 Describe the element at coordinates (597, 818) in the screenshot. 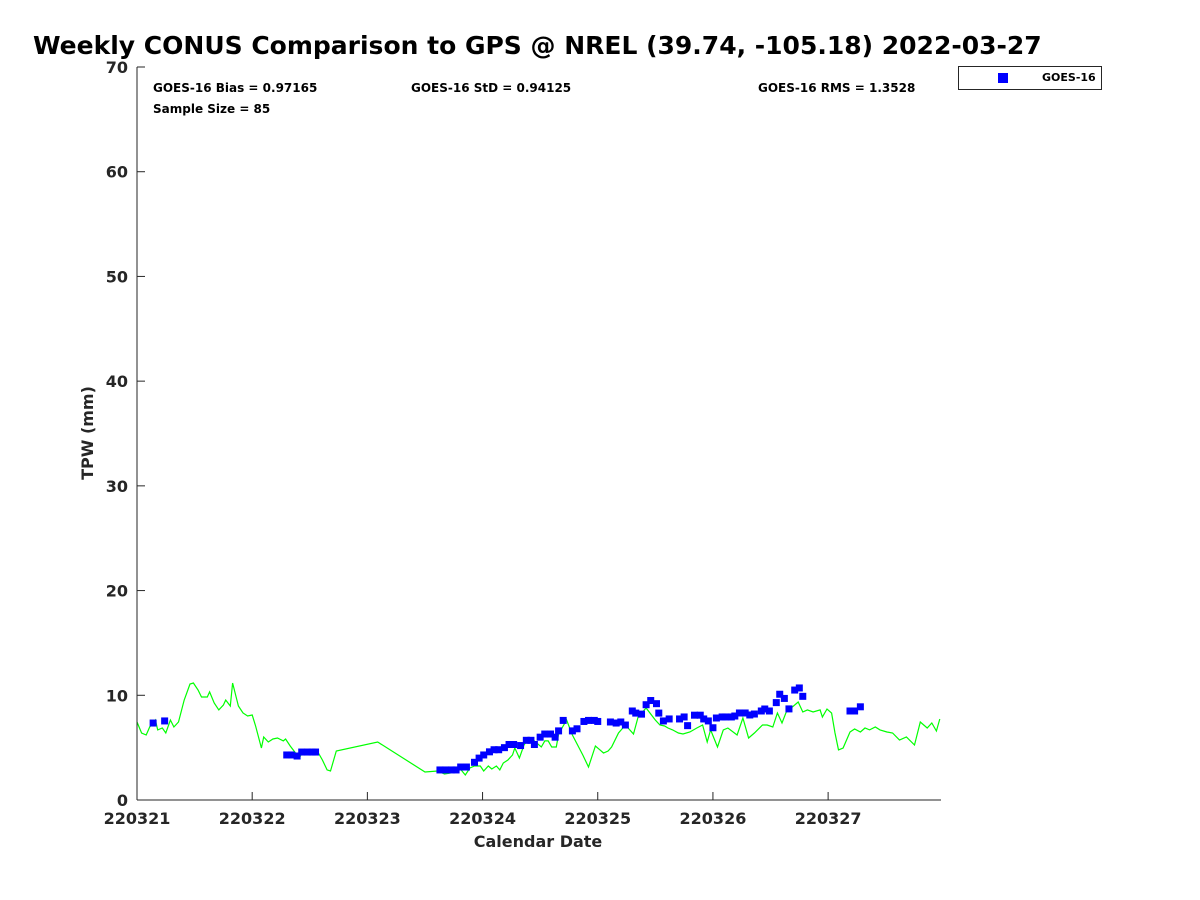

I see `x-tick-label: 220325` at that location.